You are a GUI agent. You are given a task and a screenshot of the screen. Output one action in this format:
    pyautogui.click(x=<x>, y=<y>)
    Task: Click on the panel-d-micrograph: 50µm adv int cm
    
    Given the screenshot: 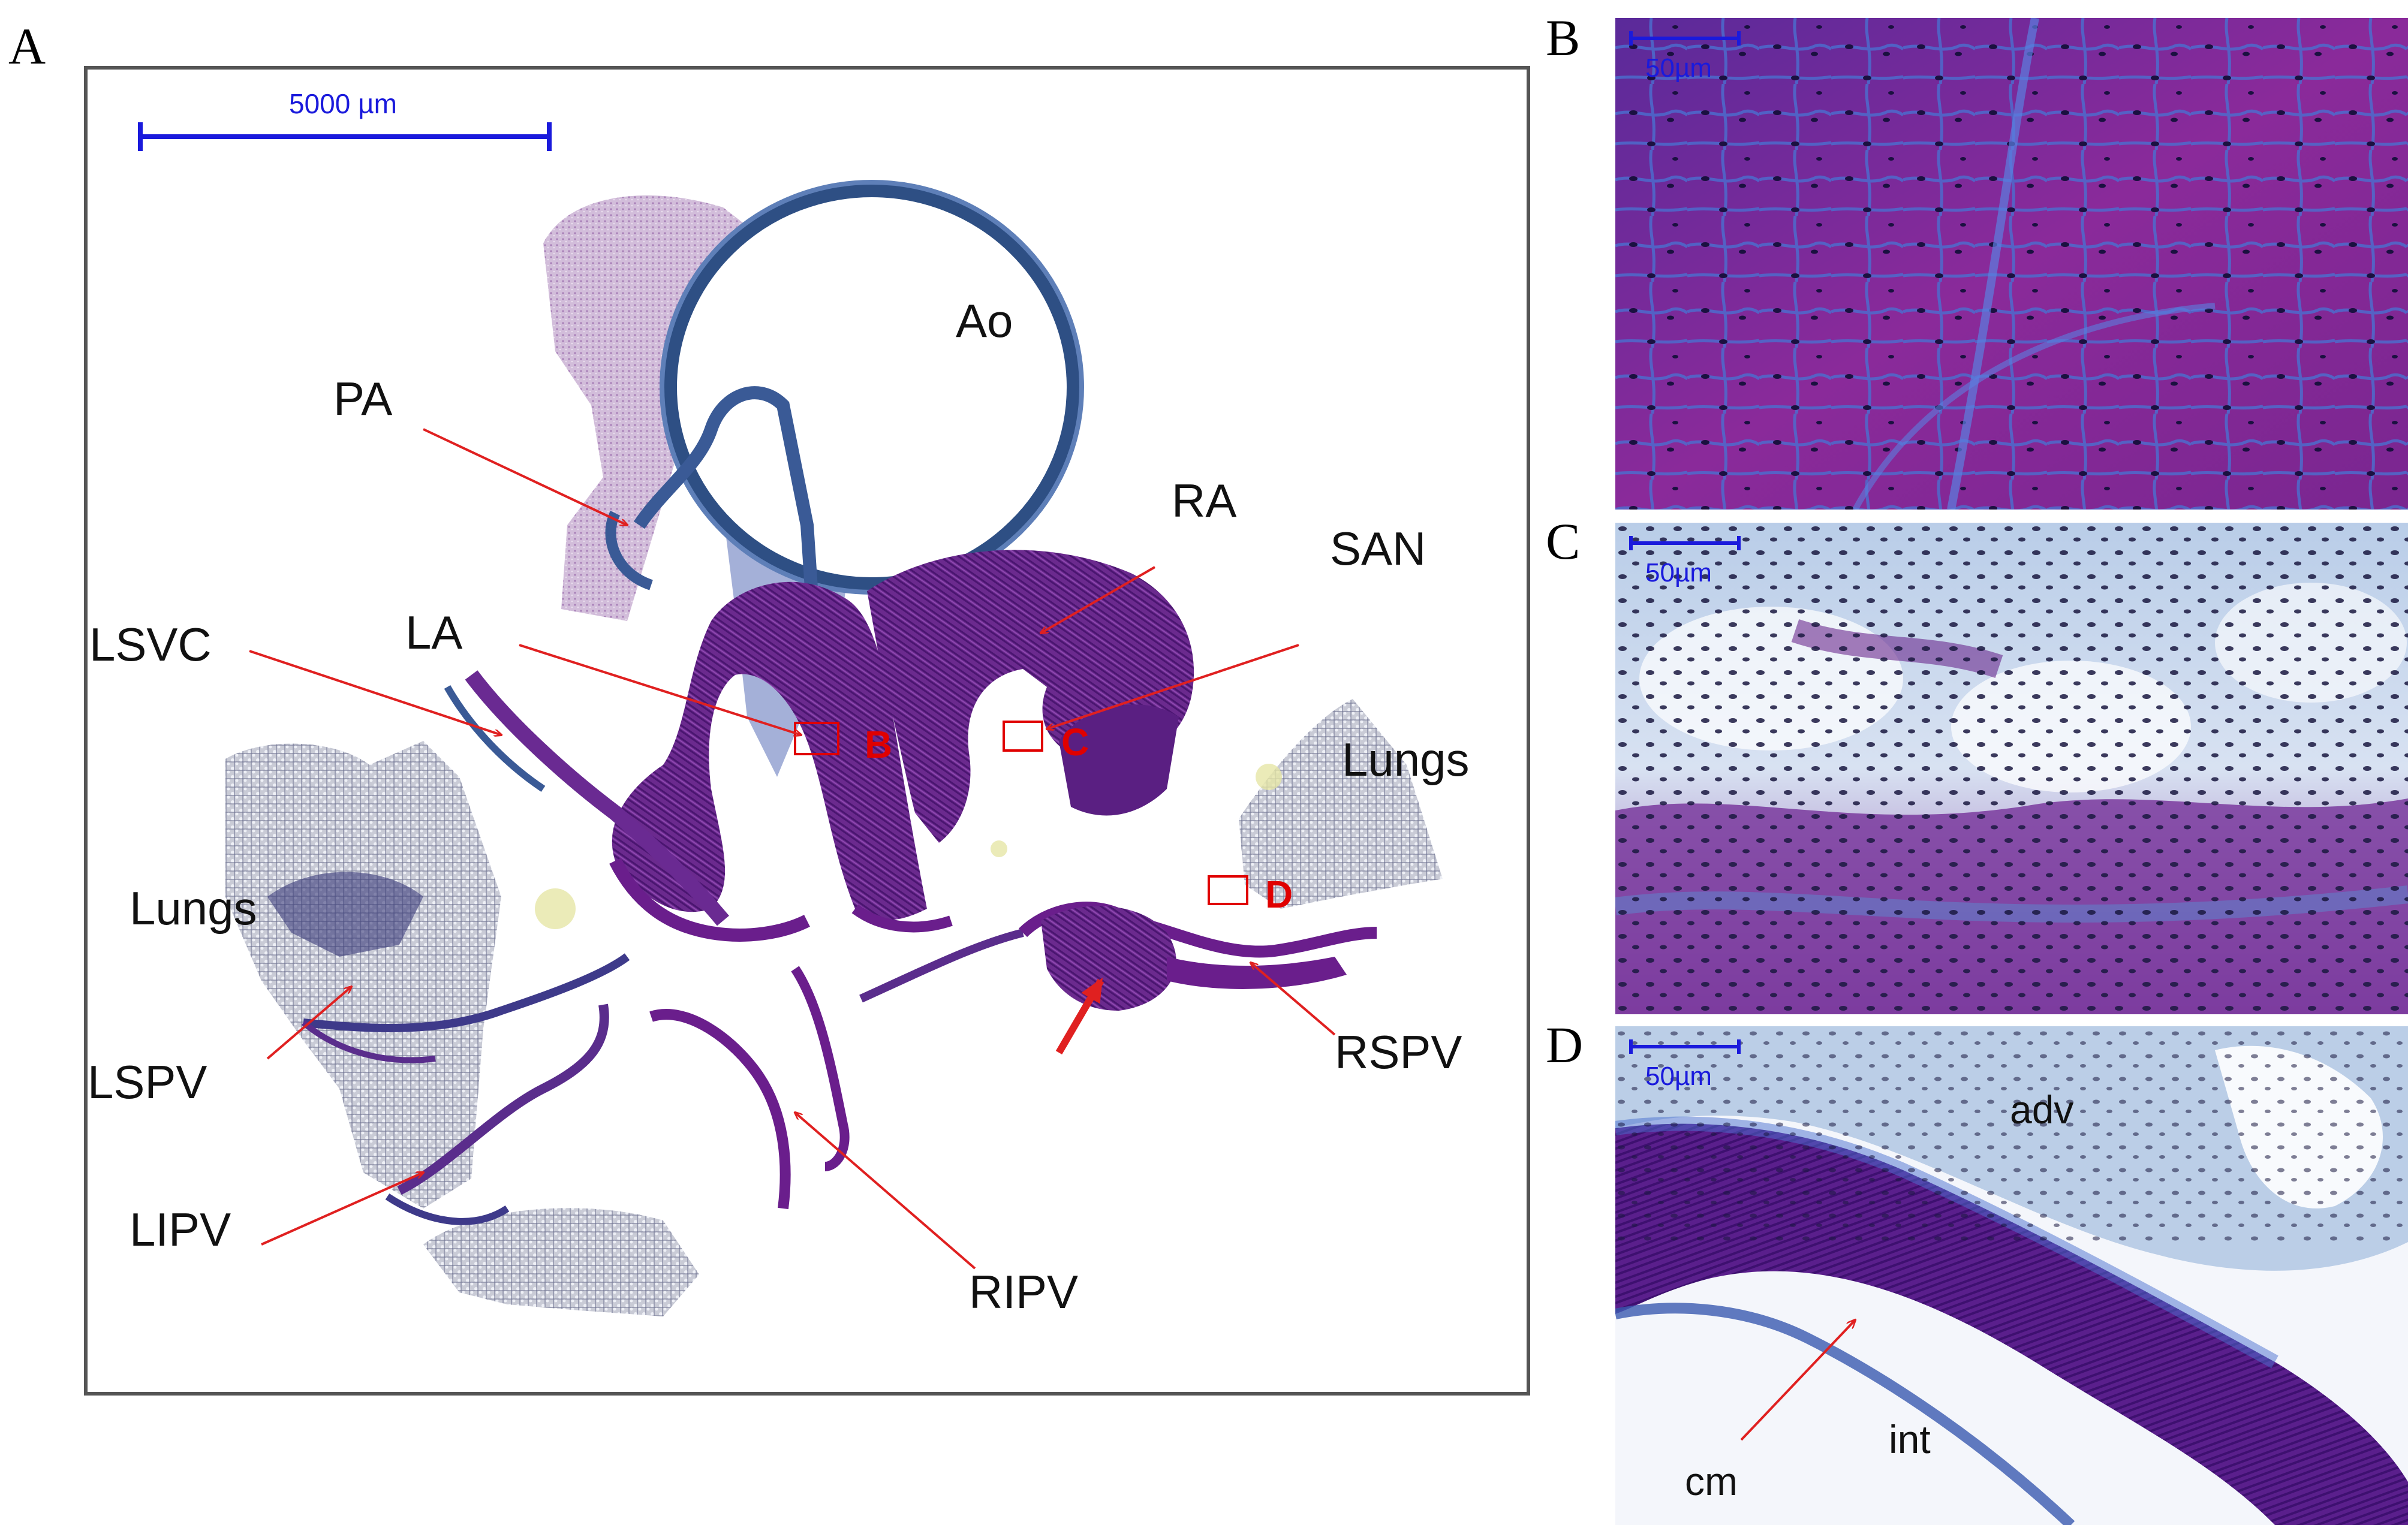 What is the action you would take?
    pyautogui.click(x=2011, y=1276)
    